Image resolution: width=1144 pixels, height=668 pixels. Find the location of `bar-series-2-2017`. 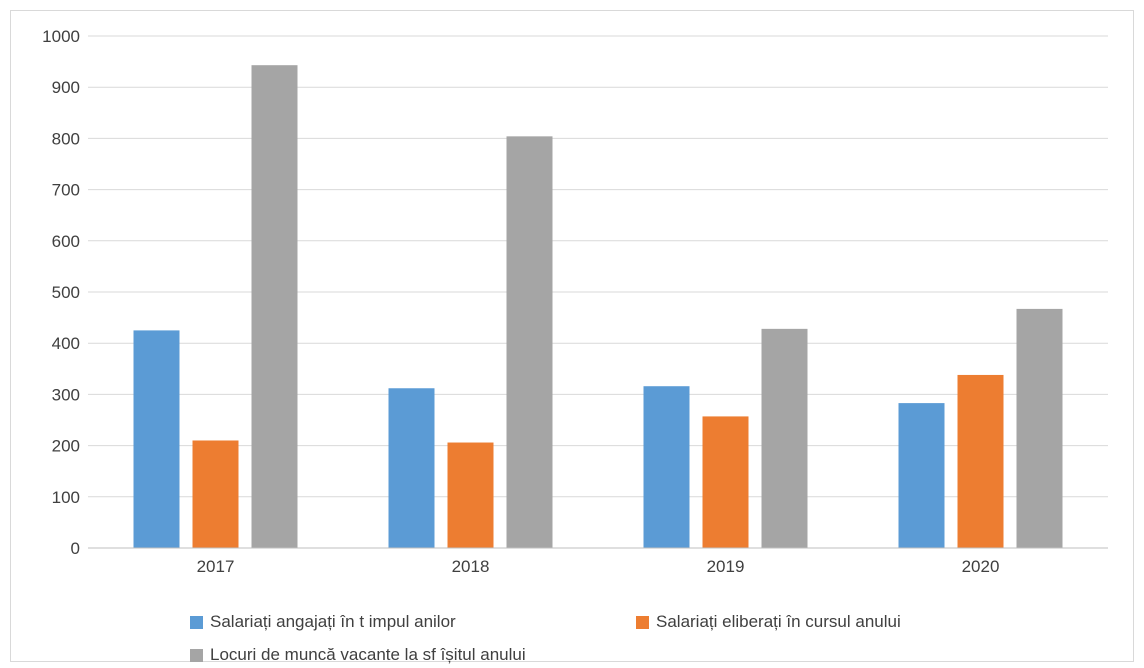

bar-series-2-2017 is located at coordinates (215, 494).